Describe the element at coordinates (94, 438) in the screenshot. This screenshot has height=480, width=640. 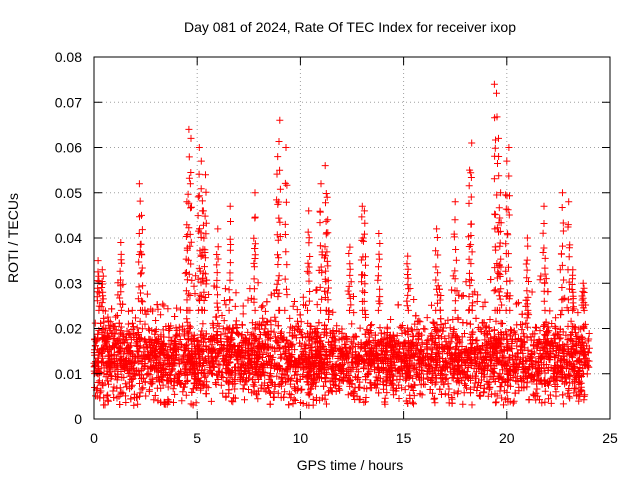
I see `x-tick-label: 0` at that location.